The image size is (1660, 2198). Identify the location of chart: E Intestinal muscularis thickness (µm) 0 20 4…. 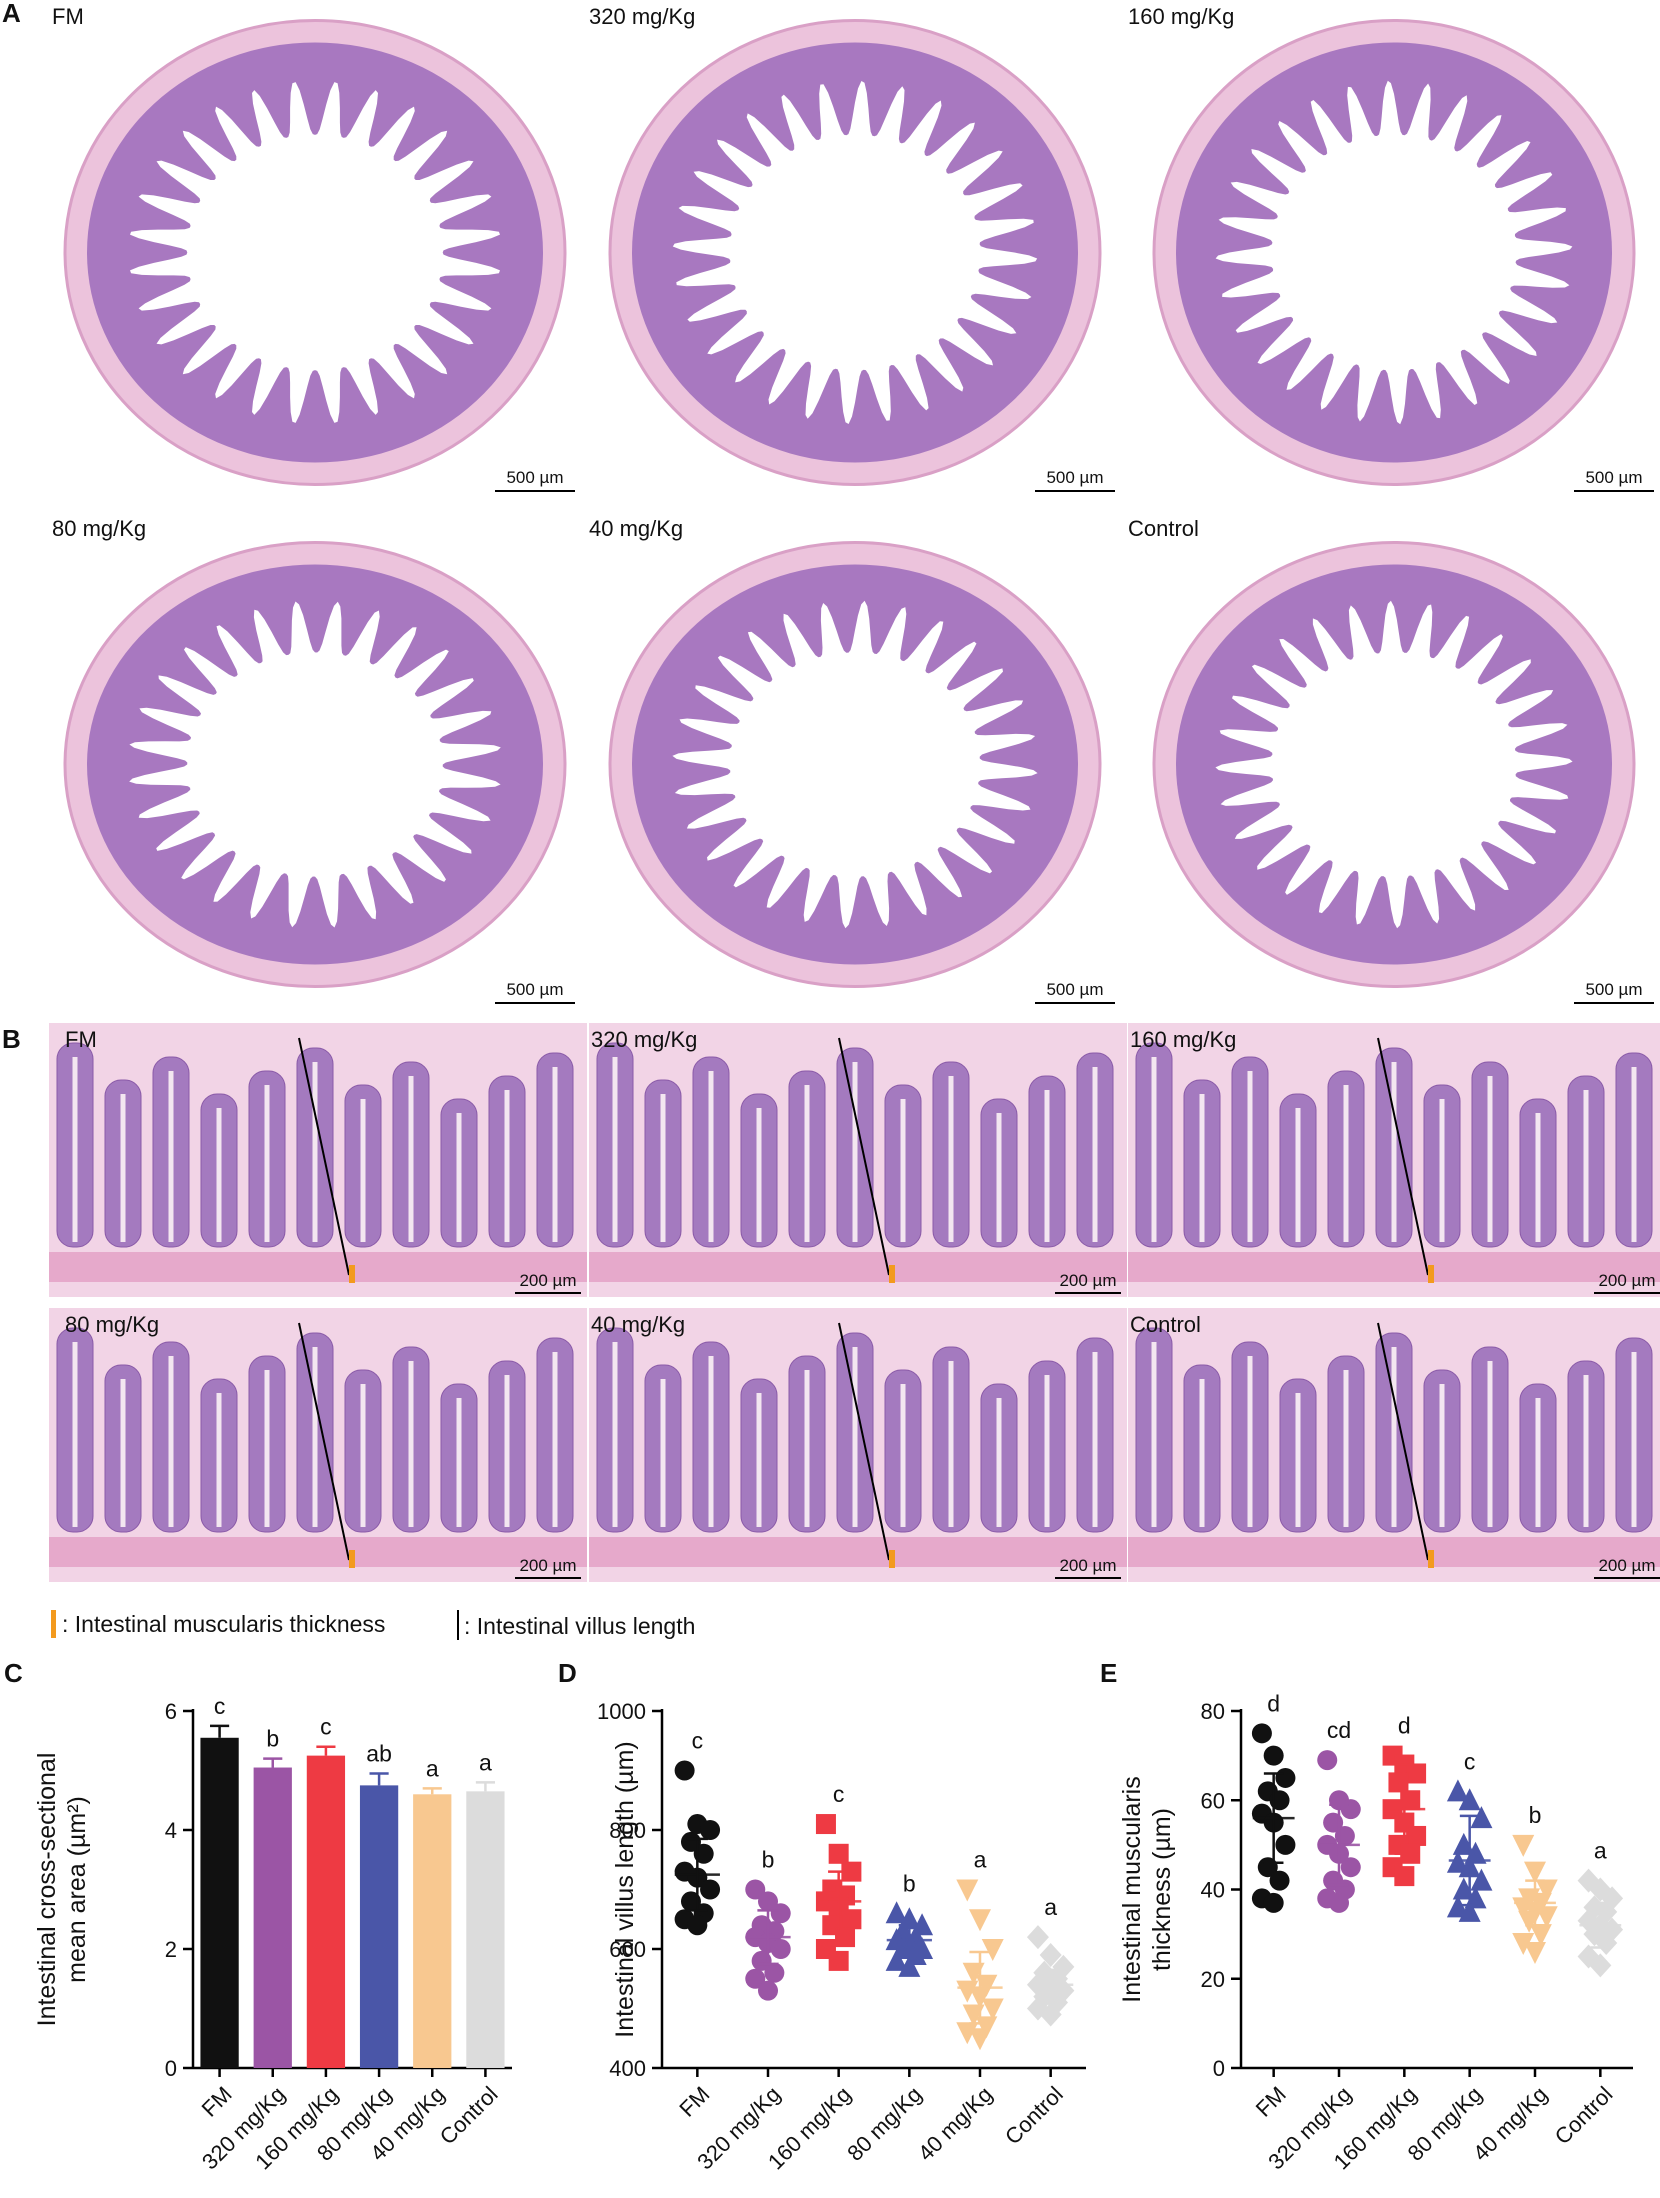
(1366, 1916).